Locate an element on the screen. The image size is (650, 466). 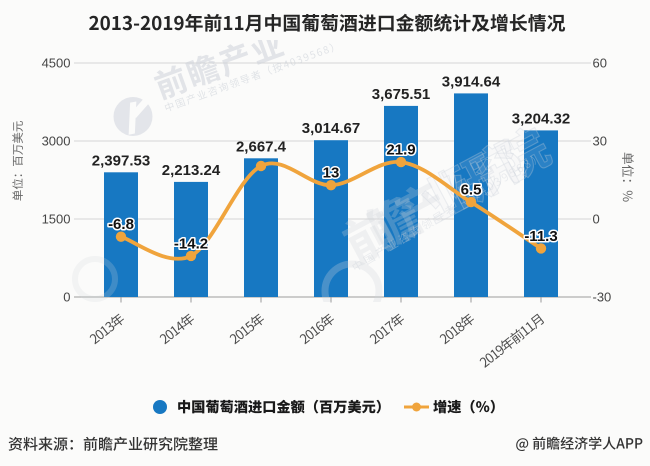
svg-text: -11.3 is located at coordinates (540, 236).